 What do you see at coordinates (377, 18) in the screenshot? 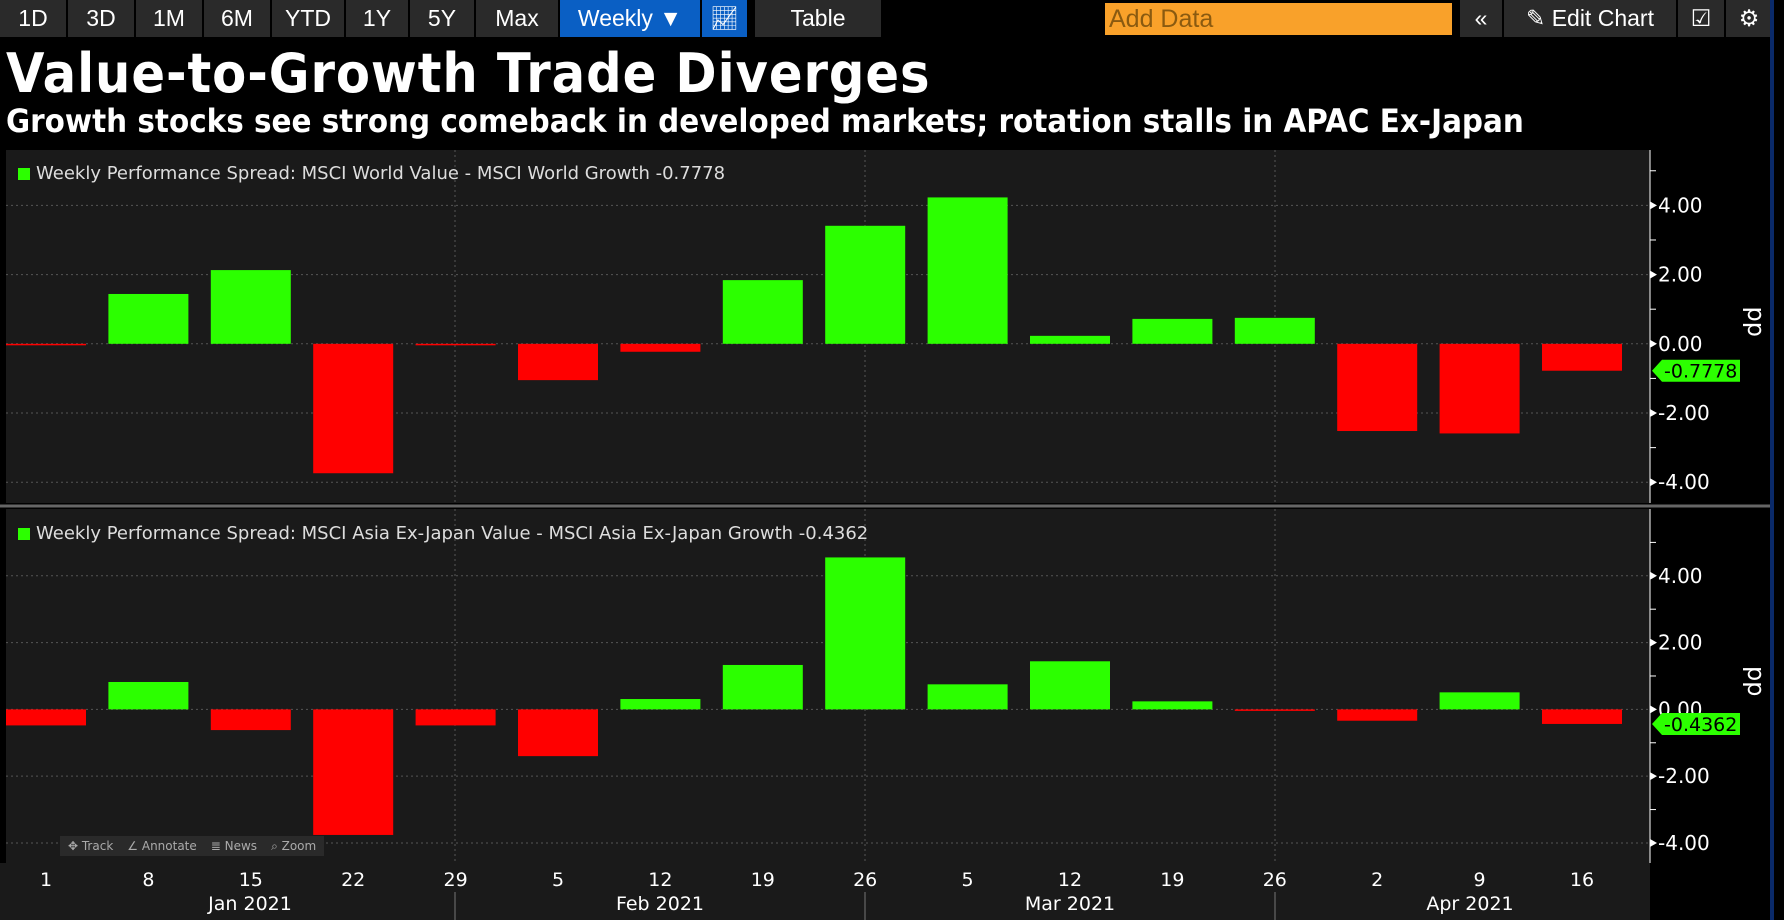
I see `range-1y: 1Y` at bounding box center [377, 18].